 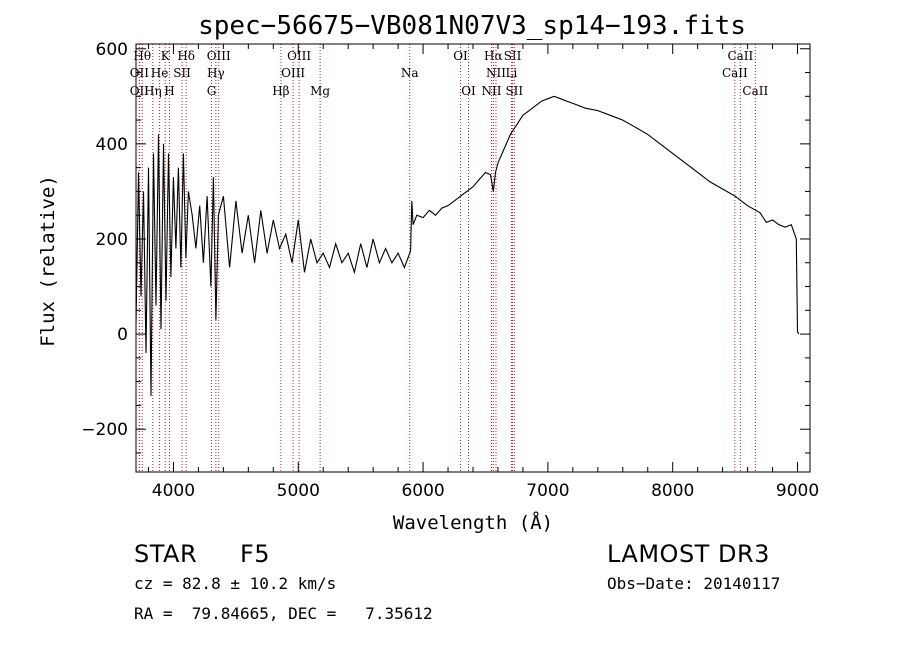 I want to click on line-marker-label: Hβ, so click(x=280, y=91).